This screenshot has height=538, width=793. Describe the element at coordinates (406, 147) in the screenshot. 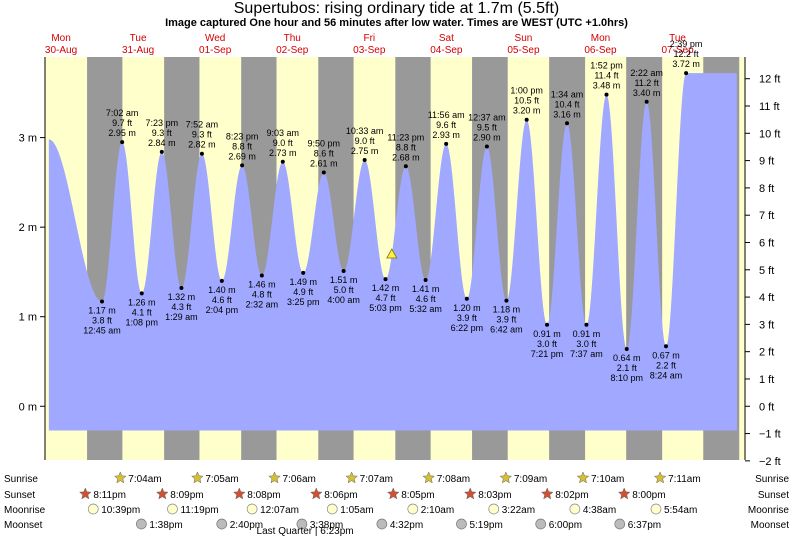

I see `high-tide-label: 8.8 ft` at that location.